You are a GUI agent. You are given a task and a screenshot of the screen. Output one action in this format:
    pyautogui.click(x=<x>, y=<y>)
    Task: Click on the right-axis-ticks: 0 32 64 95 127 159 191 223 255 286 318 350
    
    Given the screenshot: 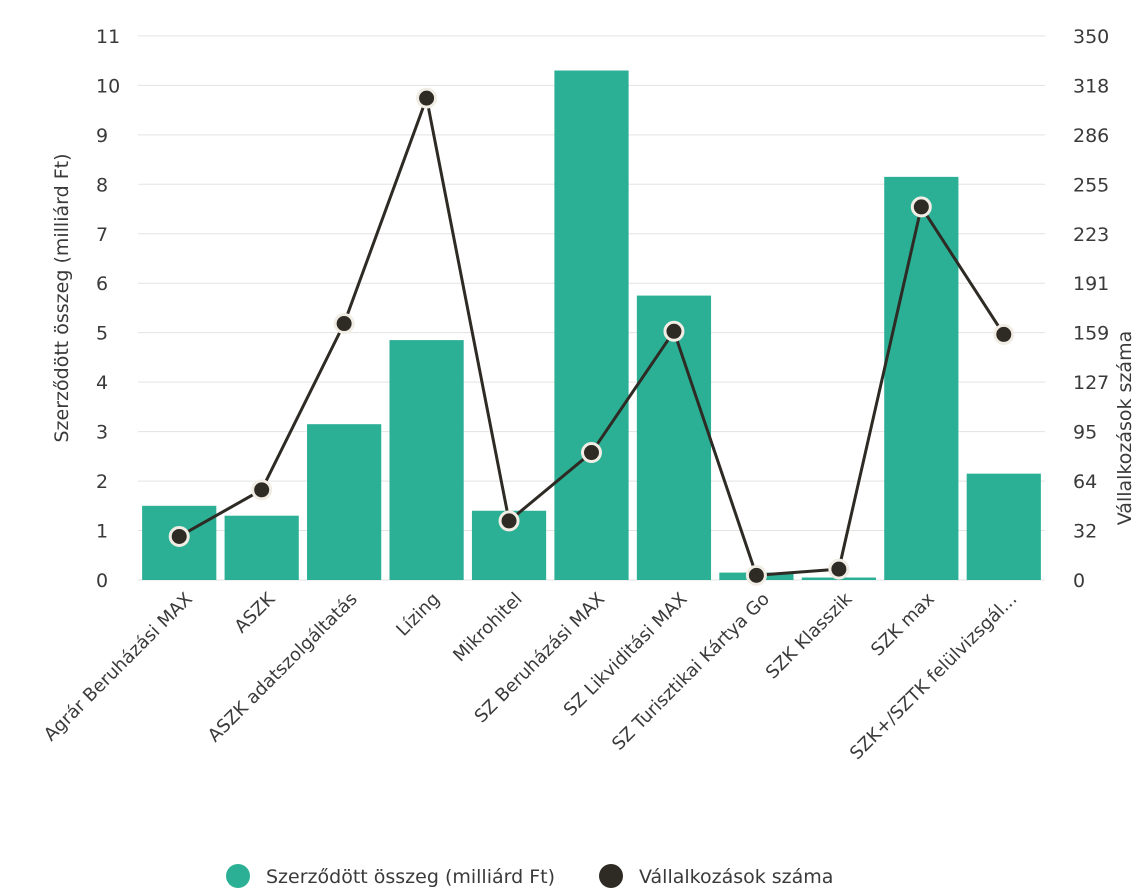 What is the action you would take?
    pyautogui.click(x=1091, y=309)
    